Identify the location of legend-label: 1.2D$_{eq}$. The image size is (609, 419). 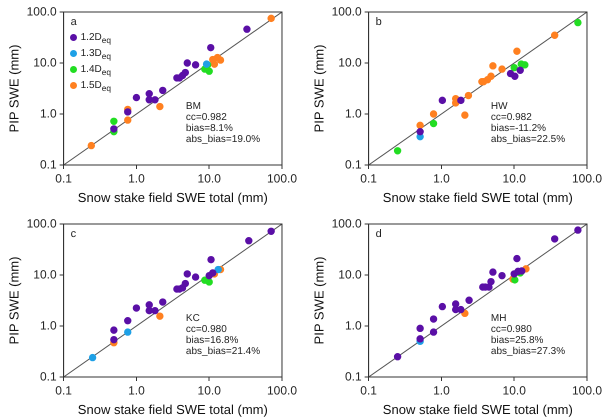
(96, 38).